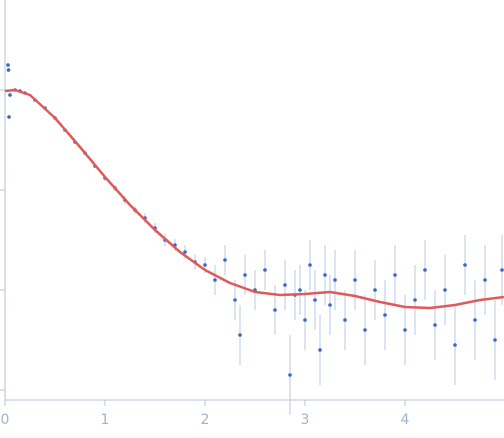  What do you see at coordinates (405, 420) in the screenshot?
I see `x-tick-label: 4` at bounding box center [405, 420].